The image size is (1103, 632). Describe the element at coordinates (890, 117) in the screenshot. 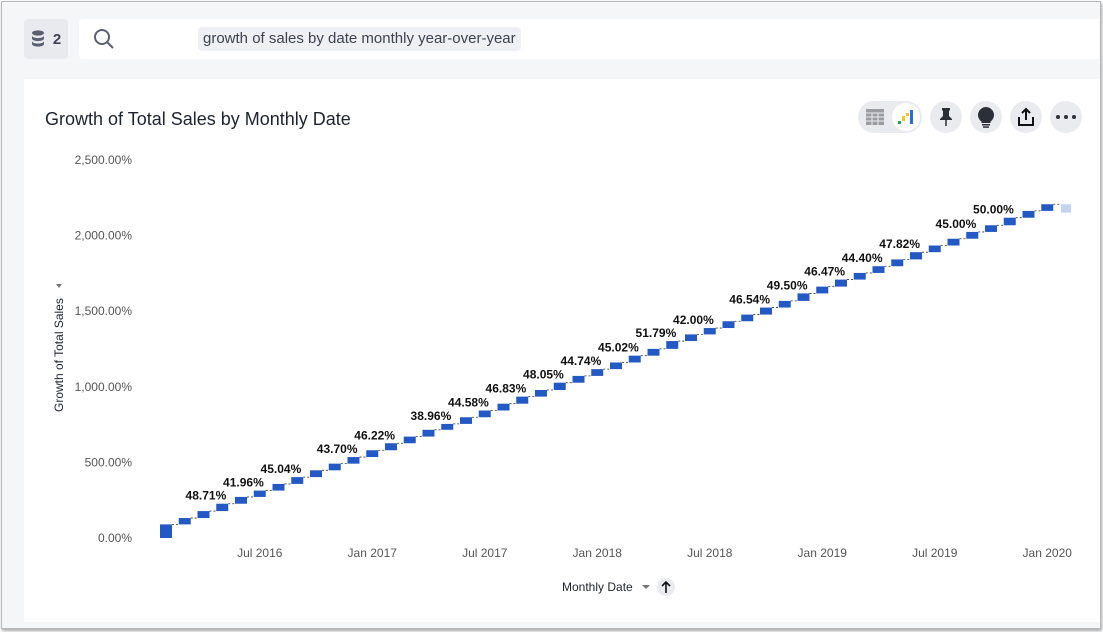

I see `view-toggle` at that location.